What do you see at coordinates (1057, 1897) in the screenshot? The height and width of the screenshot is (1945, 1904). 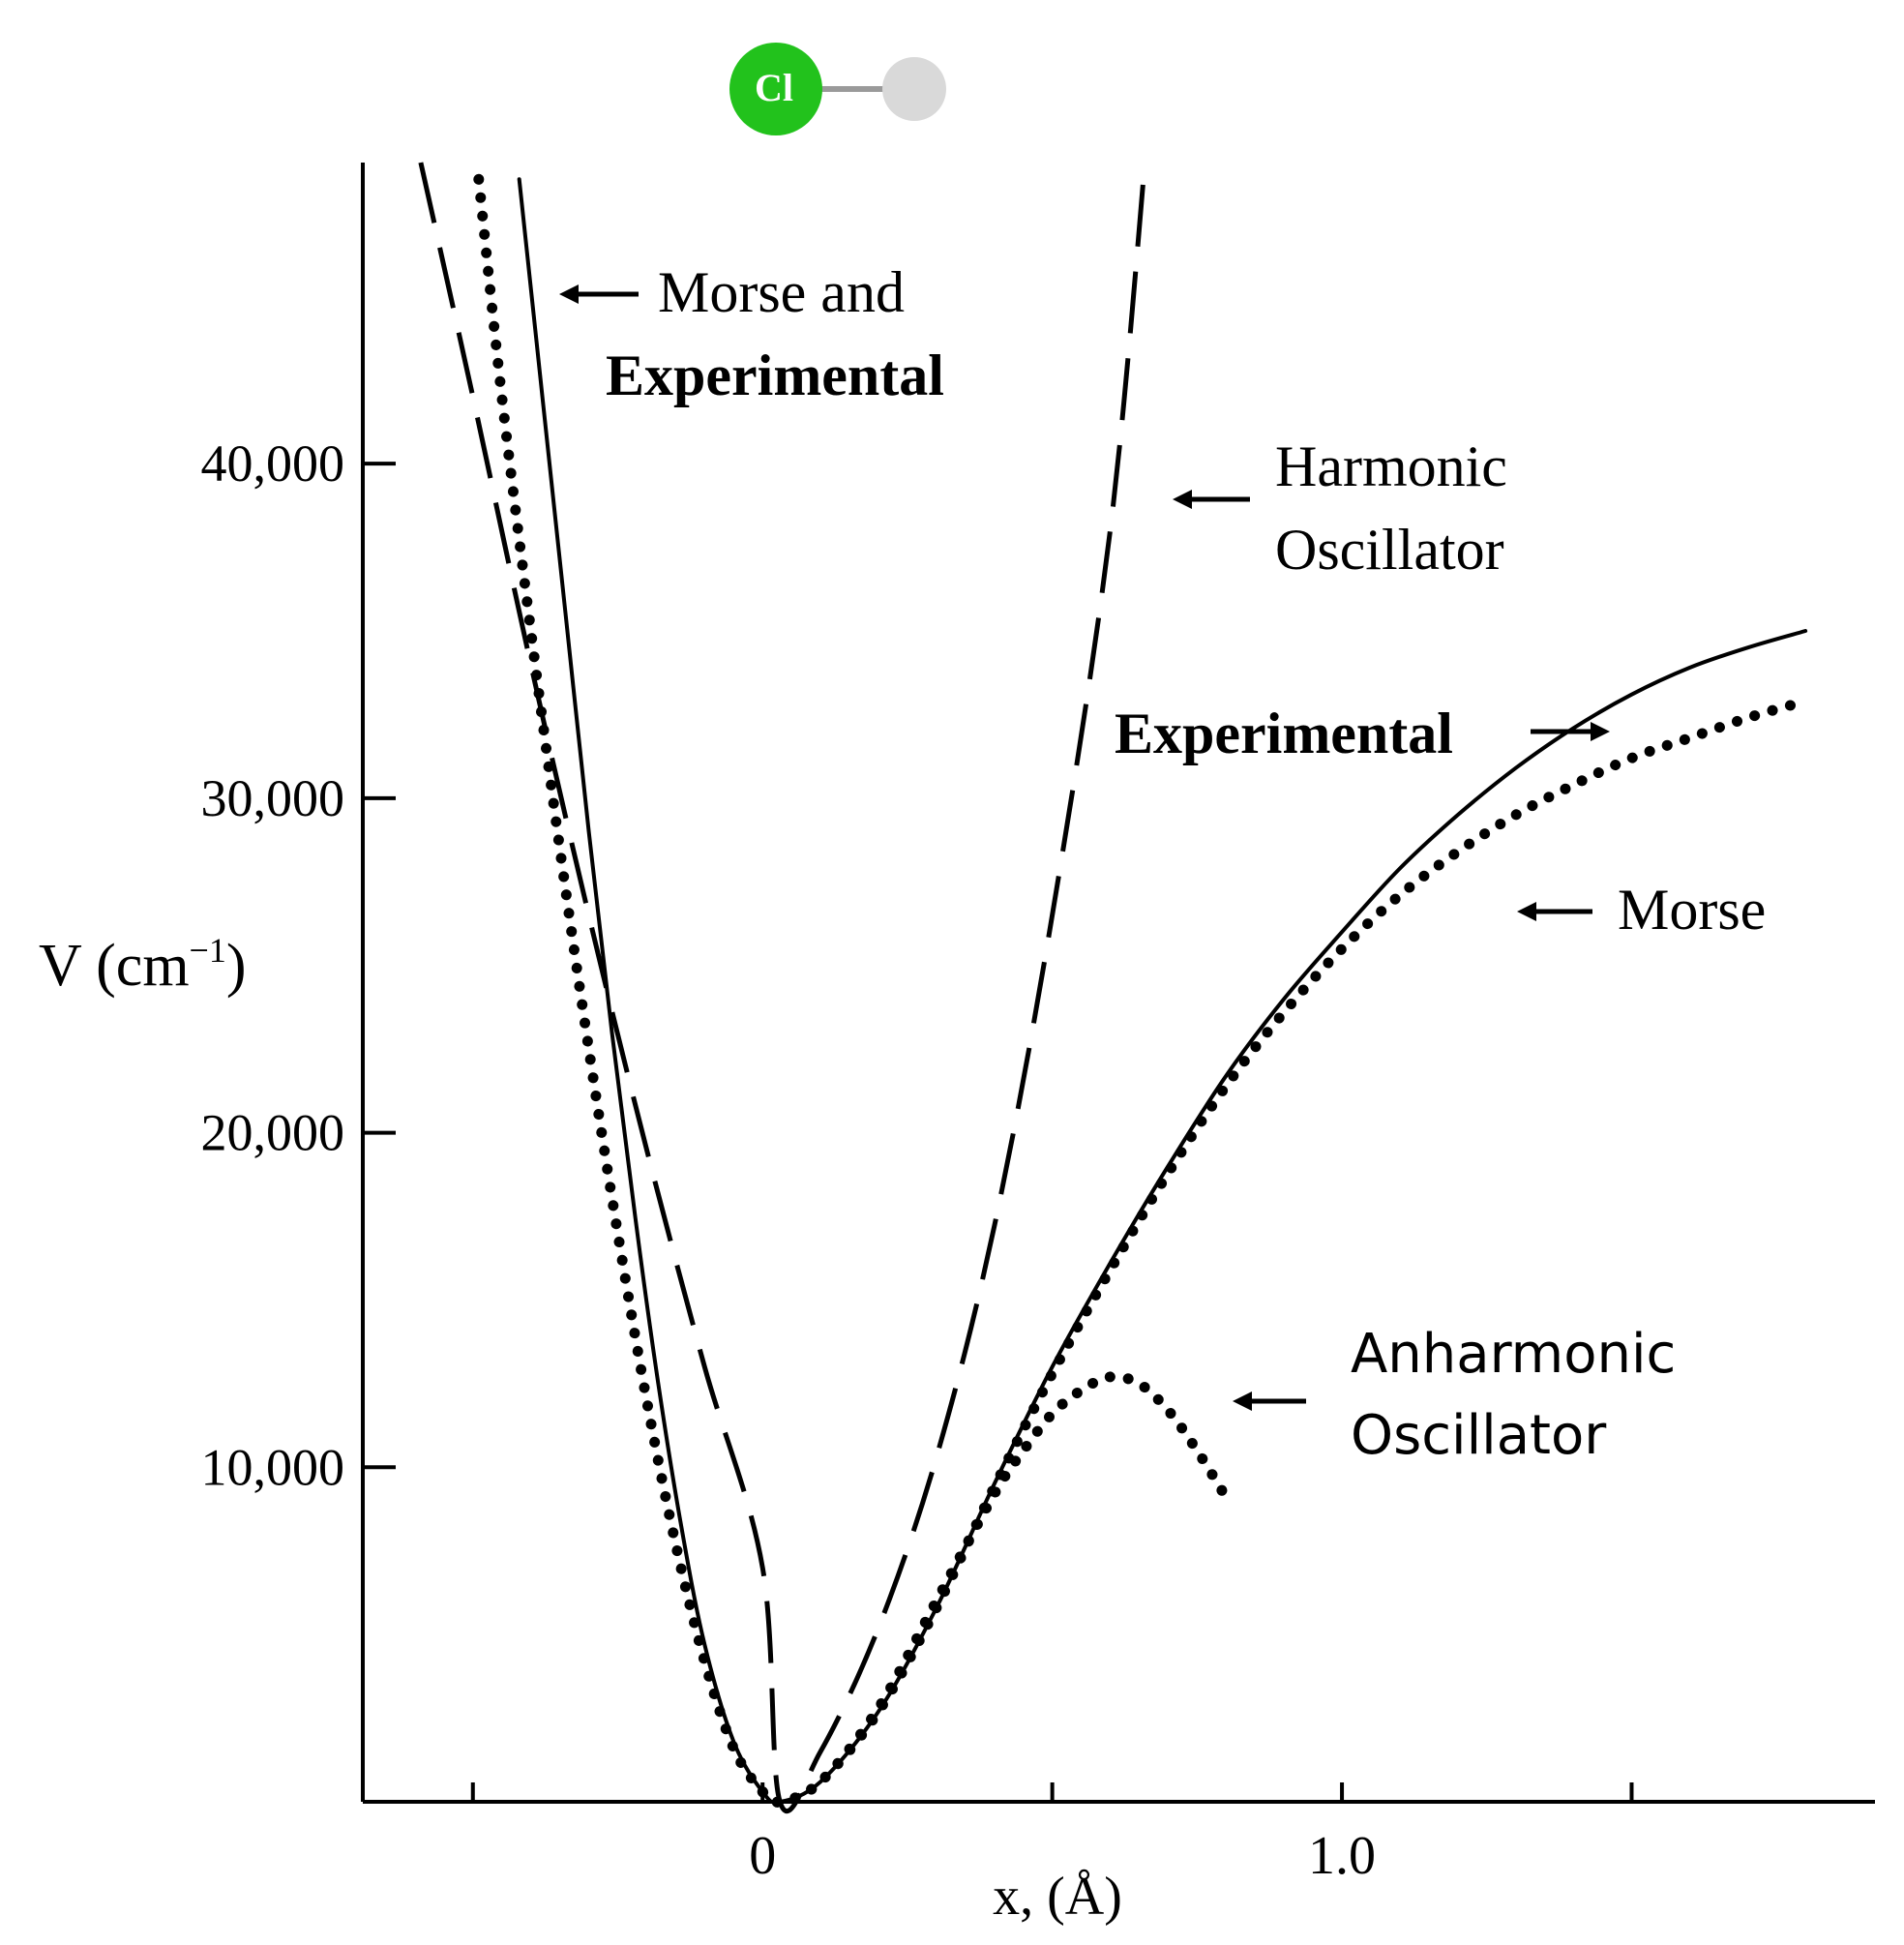 I see `x-axis-label: x, (Å)` at bounding box center [1057, 1897].